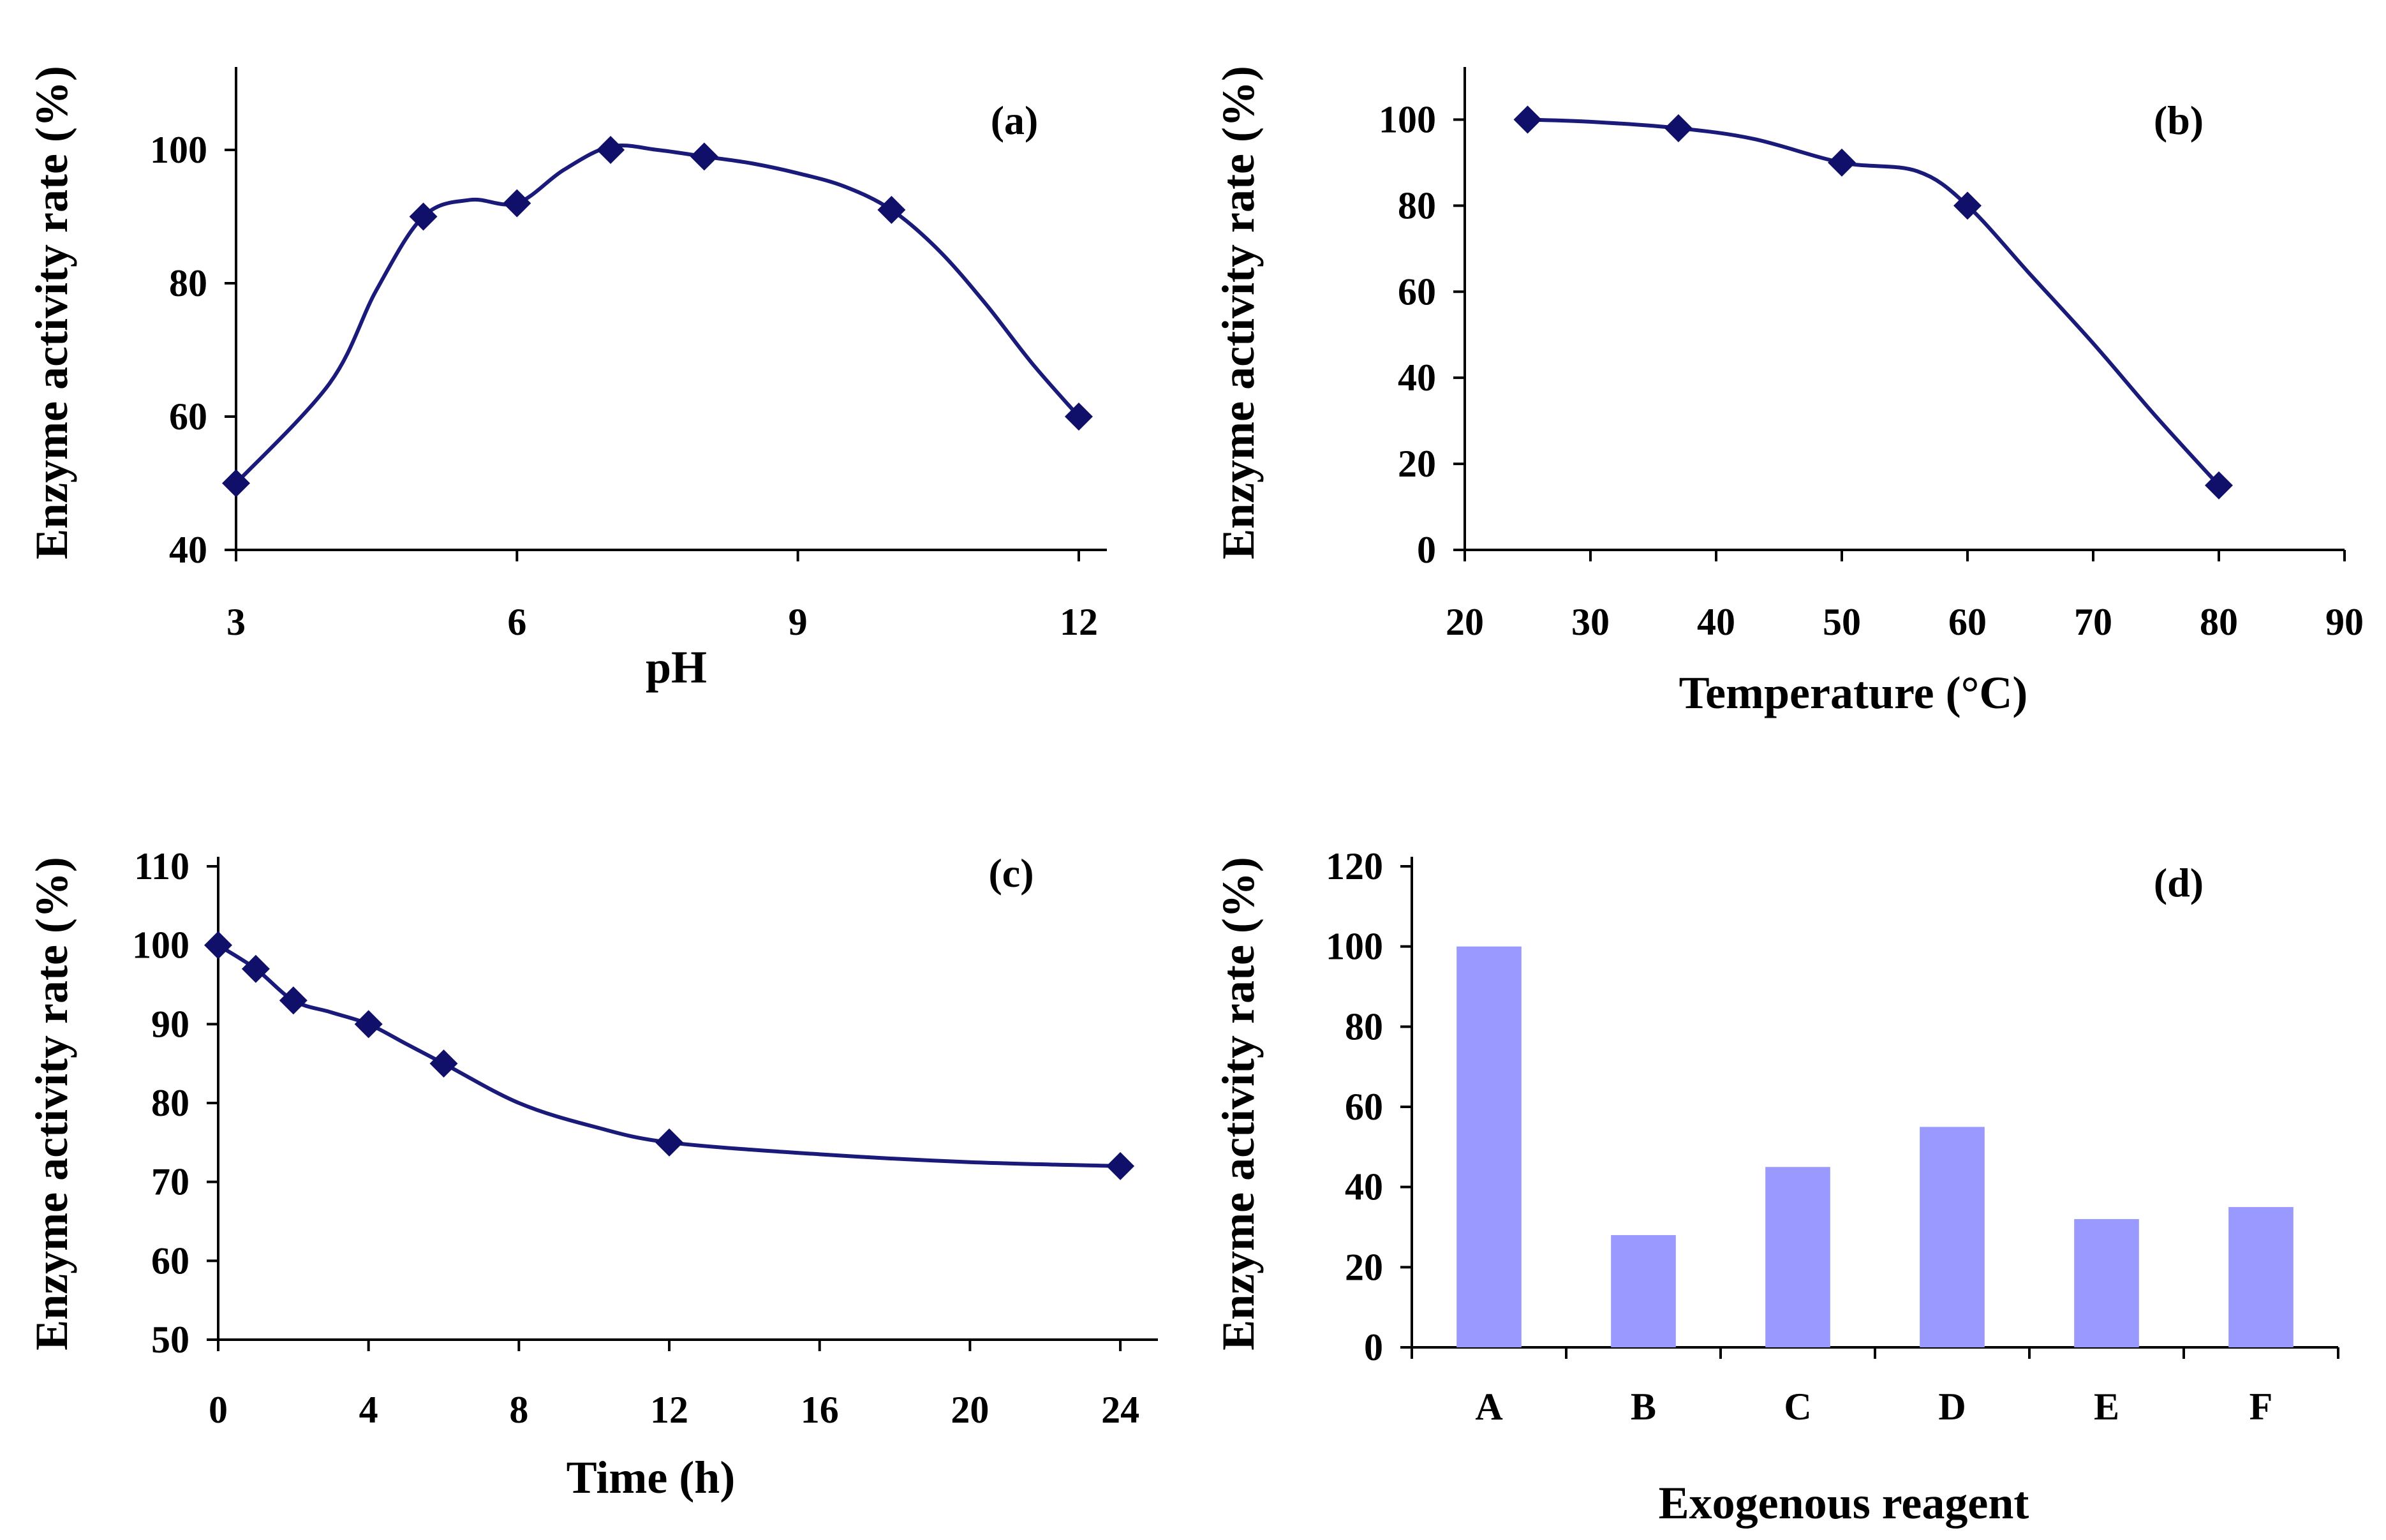  Describe the element at coordinates (1842, 622) in the screenshot. I see `x-tick-label: 50` at that location.